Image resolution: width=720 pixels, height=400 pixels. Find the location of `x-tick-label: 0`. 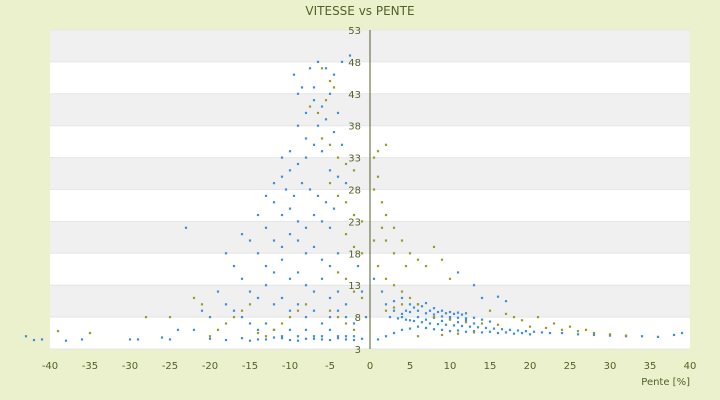

x-tick-label: 0 is located at coordinates (370, 366).